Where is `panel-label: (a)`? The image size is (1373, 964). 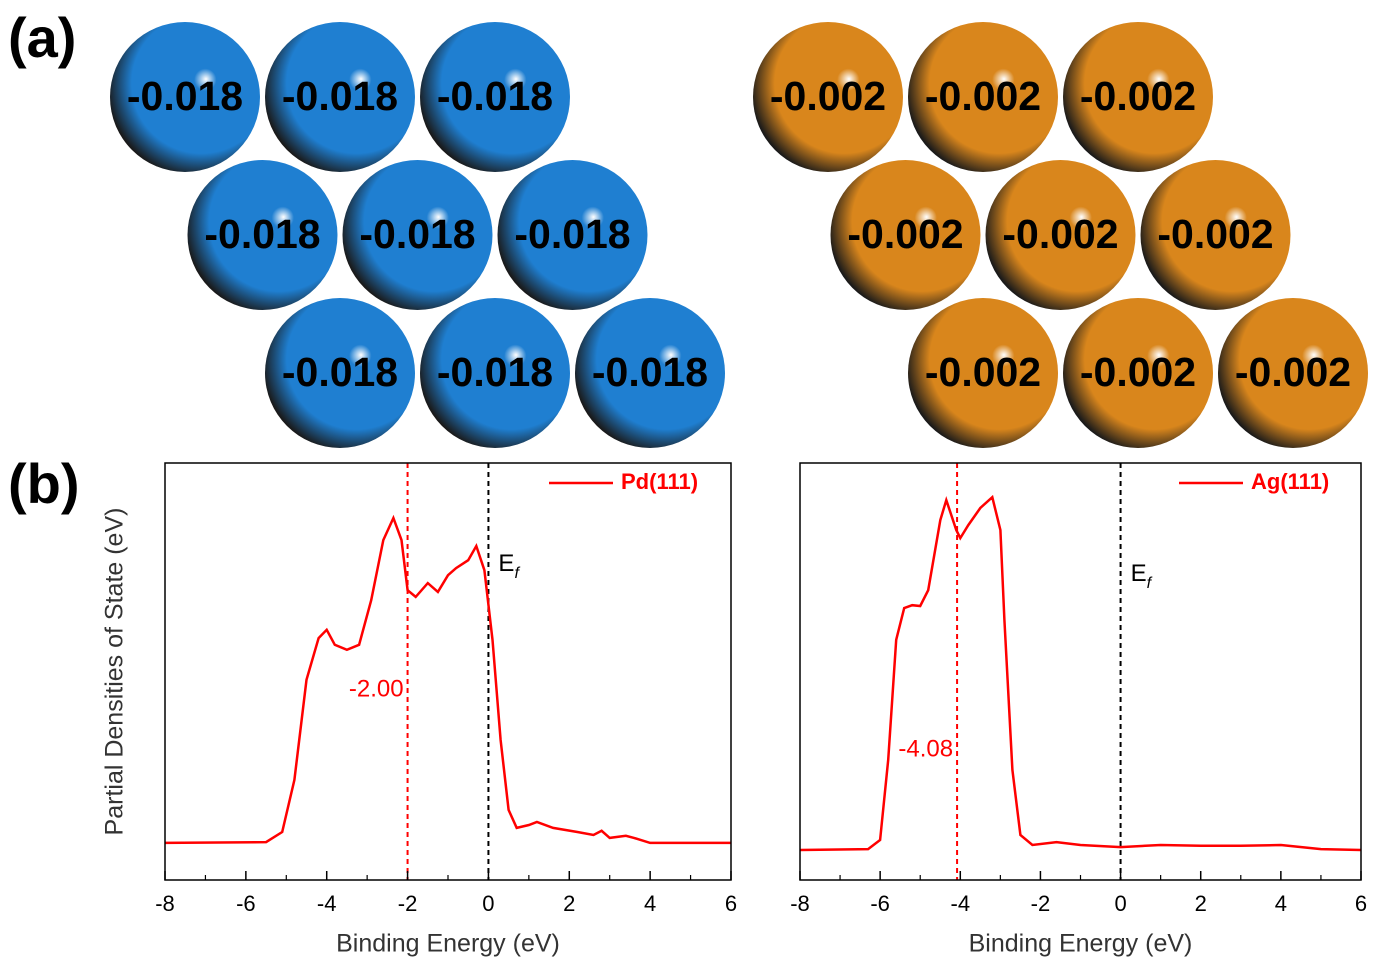
panel-label: (a) is located at coordinates (42, 37).